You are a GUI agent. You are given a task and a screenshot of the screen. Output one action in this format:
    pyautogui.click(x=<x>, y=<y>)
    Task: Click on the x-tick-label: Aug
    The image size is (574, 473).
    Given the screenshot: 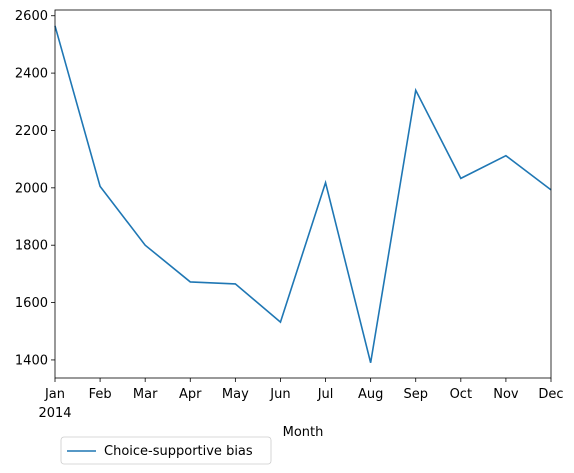 What is the action you would take?
    pyautogui.click(x=370, y=394)
    